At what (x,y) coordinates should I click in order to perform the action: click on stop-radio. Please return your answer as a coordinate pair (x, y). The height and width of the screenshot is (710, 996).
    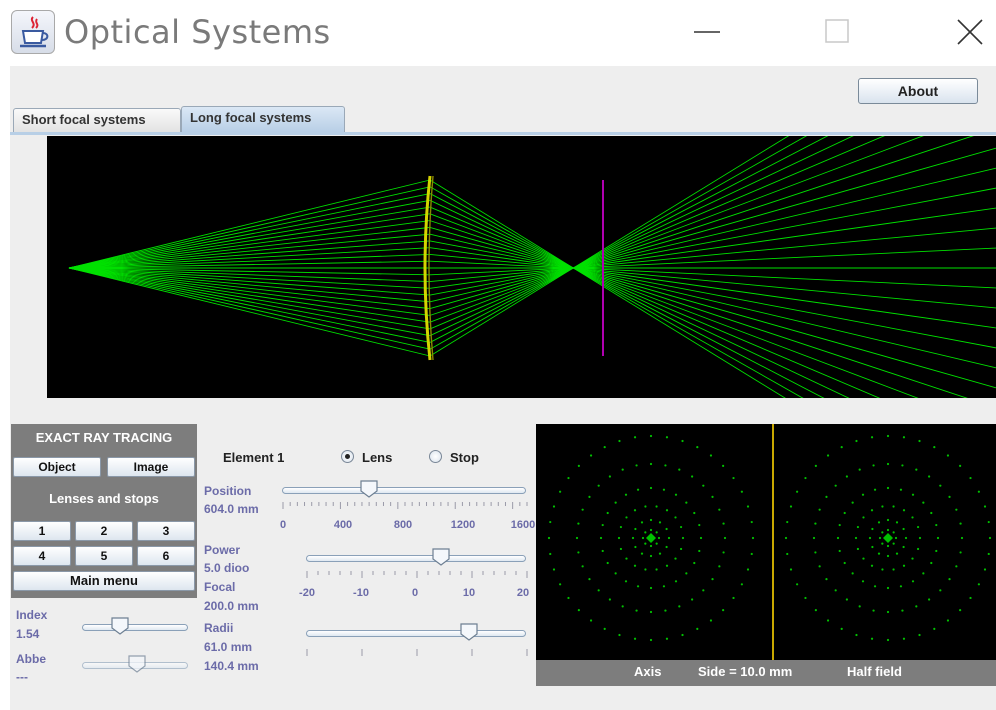
    Looking at the image, I should click on (435, 456).